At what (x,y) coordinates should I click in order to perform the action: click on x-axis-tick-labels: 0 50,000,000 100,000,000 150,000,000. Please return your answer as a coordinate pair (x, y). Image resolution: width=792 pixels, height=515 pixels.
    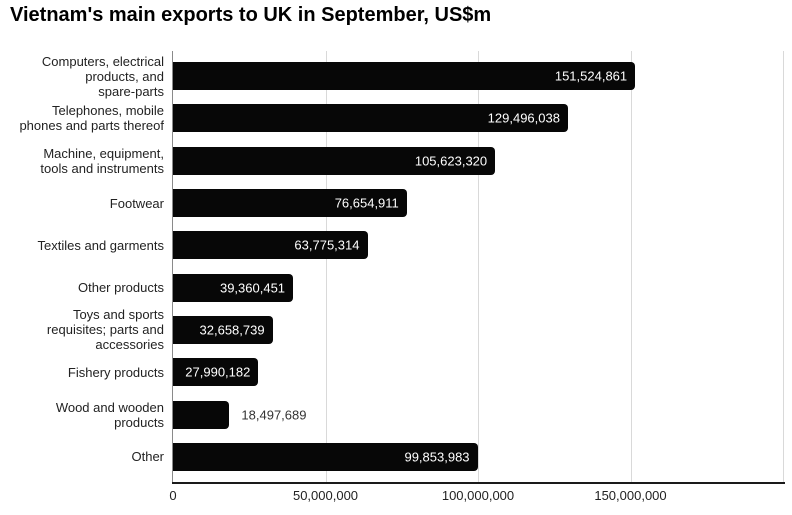
    Looking at the image, I should click on (396, 498).